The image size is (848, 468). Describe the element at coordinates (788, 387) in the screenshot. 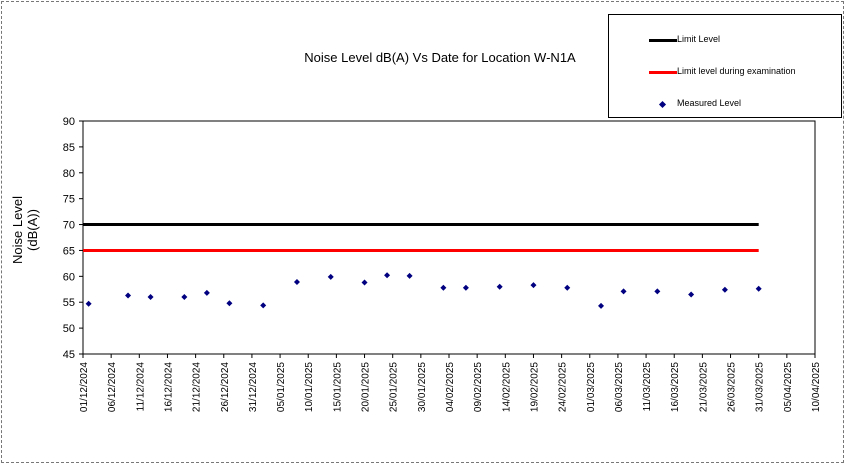

I see `x-tick-label: 05/04/2025` at that location.